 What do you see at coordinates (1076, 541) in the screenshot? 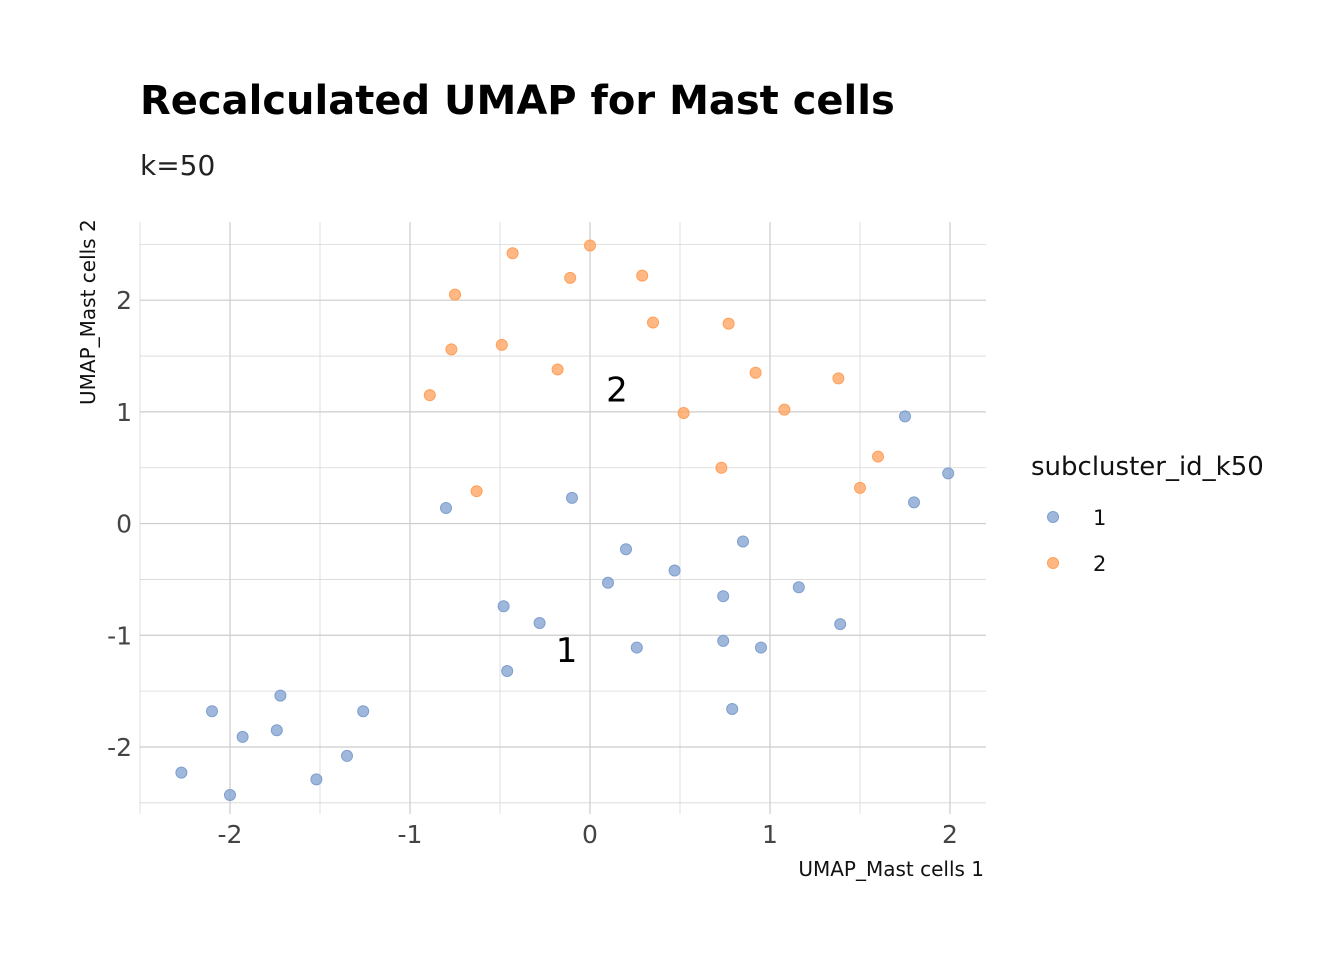
I see `legend-entries: 12` at bounding box center [1076, 541].